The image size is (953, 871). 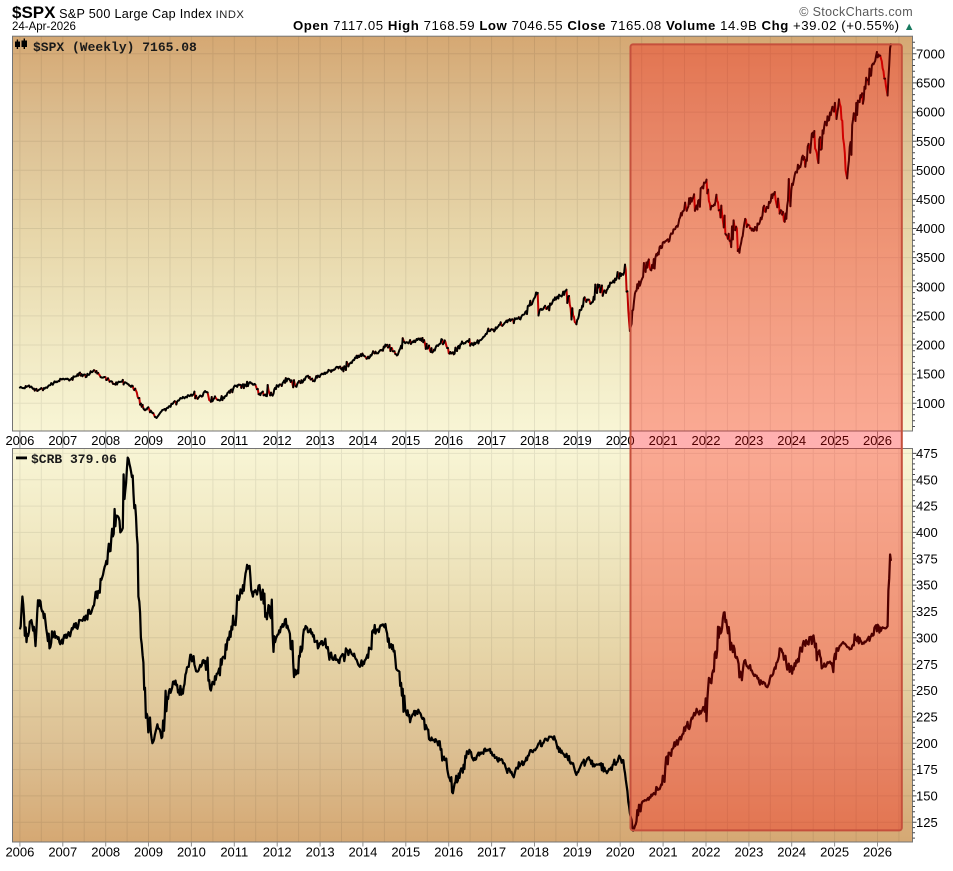 What do you see at coordinates (930, 316) in the screenshot?
I see `svg-text: 2500` at bounding box center [930, 316].